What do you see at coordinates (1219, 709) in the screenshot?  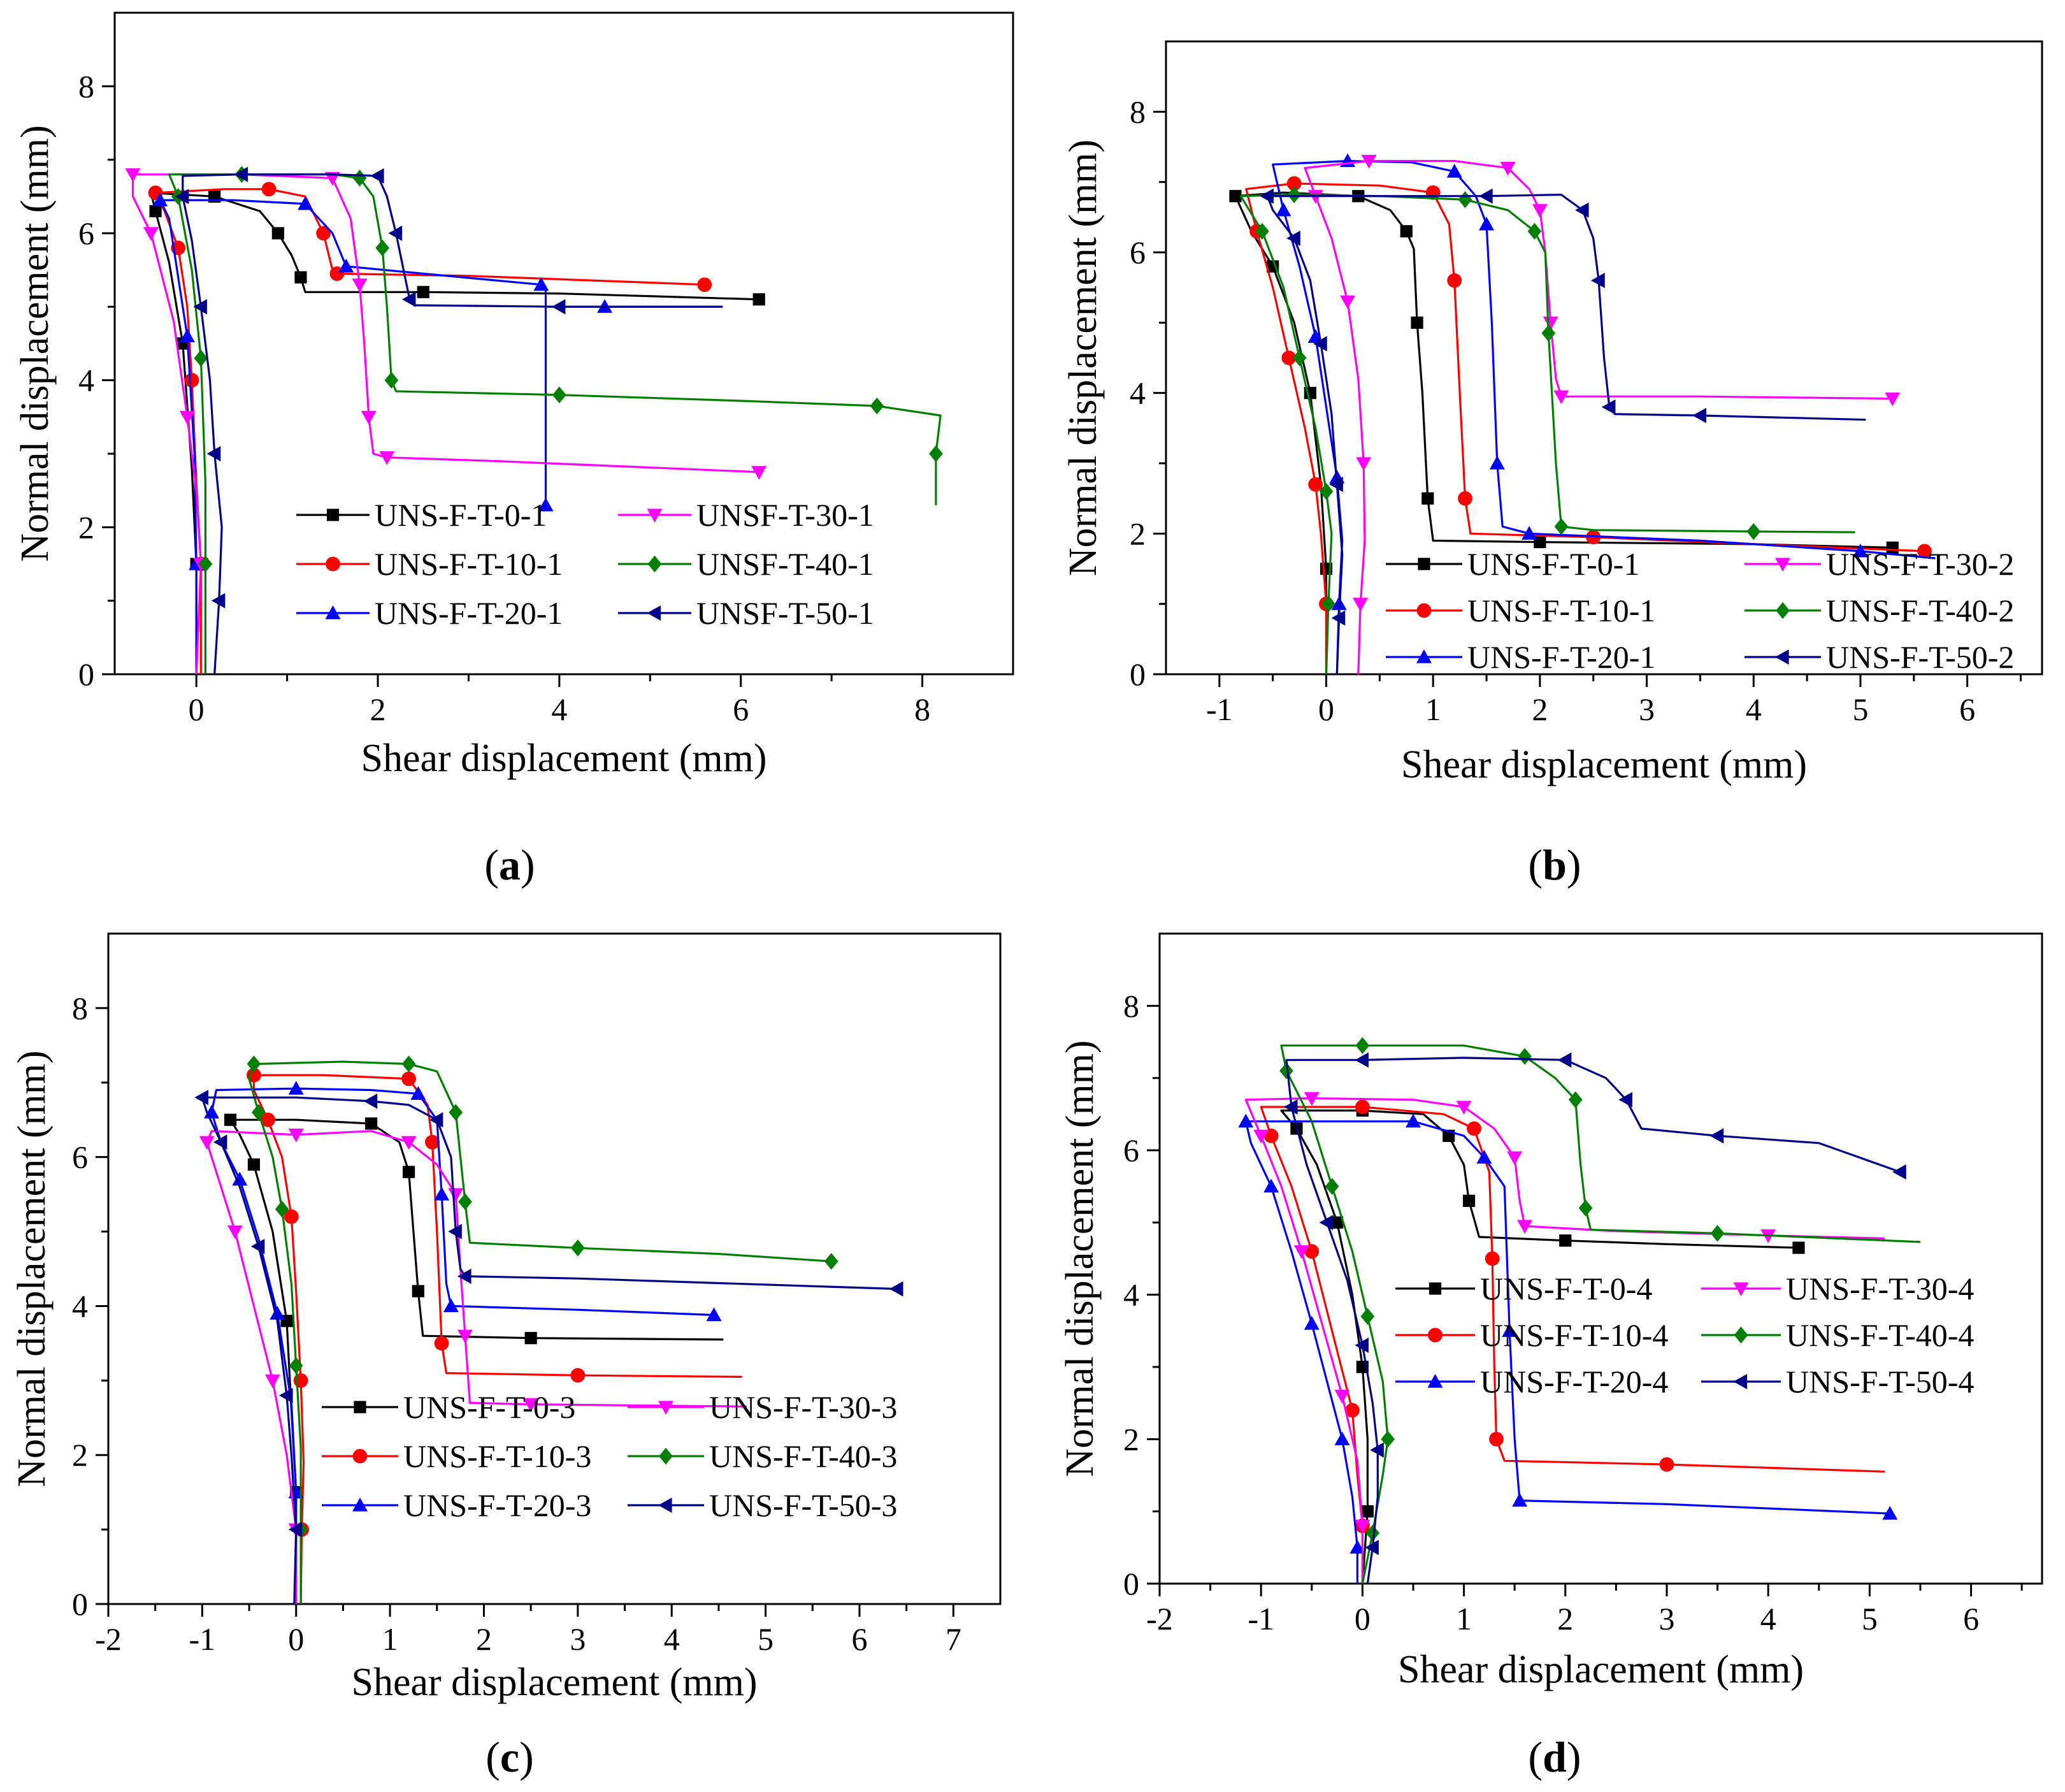 I see `x-tick-label: -1` at bounding box center [1219, 709].